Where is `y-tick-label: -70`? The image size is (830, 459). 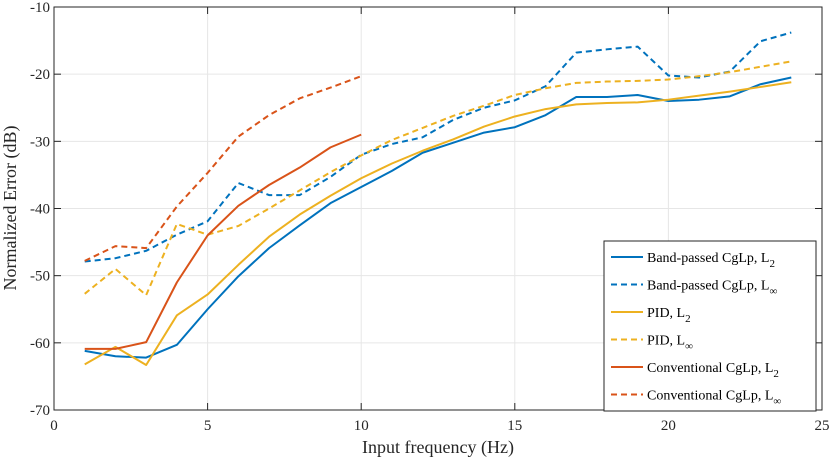 y-tick-label: -70 is located at coordinates (40, 411).